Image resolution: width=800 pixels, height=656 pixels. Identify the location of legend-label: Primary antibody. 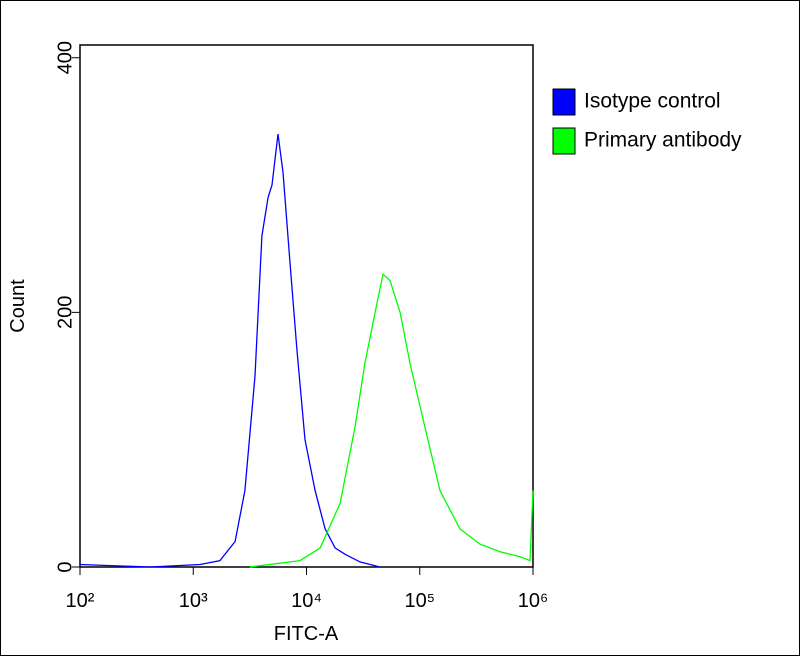
(663, 140).